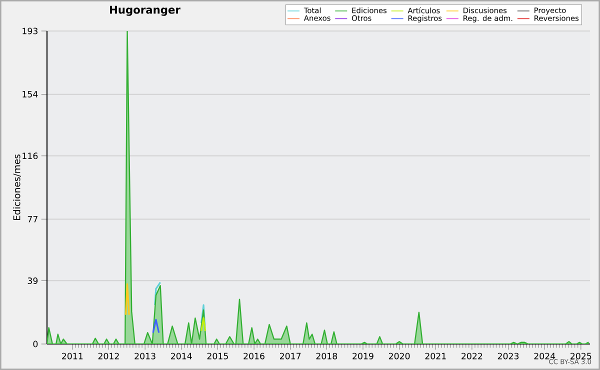  What do you see at coordinates (254, 356) in the screenshot?
I see `x-tick-label: 2016` at bounding box center [254, 356].